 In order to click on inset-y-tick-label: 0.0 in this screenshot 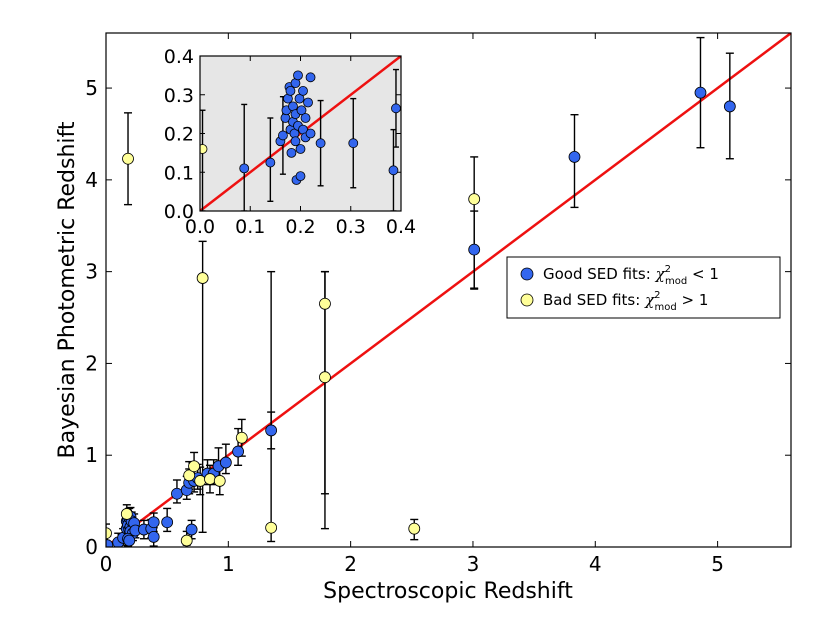, I will do `click(179, 212)`.